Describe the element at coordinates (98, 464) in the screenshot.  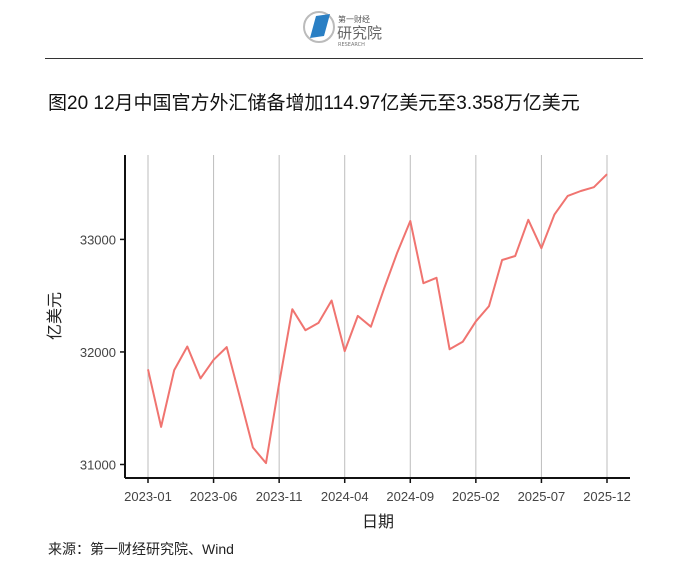
I see `y-tick-label: 31000` at that location.